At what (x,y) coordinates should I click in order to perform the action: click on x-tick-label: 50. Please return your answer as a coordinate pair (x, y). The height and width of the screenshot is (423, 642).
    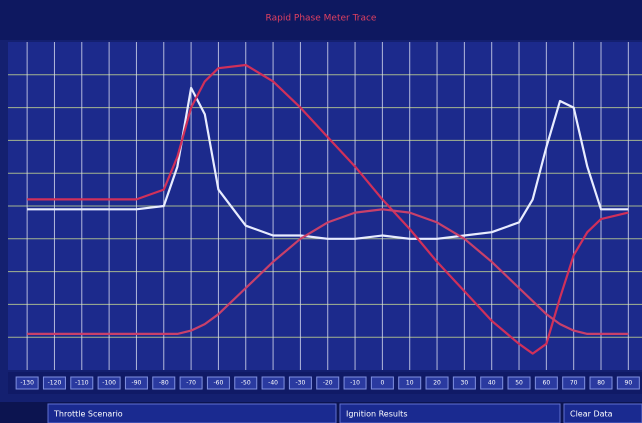
    Looking at the image, I should click on (519, 383).